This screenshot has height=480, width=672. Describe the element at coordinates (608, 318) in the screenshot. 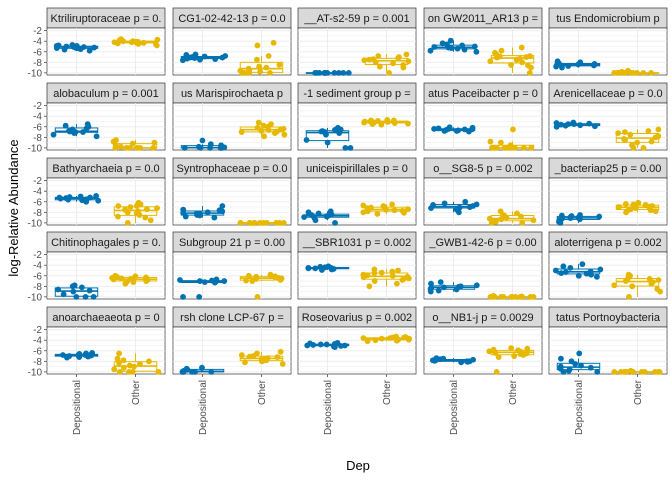

I see `facet-strip-label: tatus Portnoybacteria` at that location.